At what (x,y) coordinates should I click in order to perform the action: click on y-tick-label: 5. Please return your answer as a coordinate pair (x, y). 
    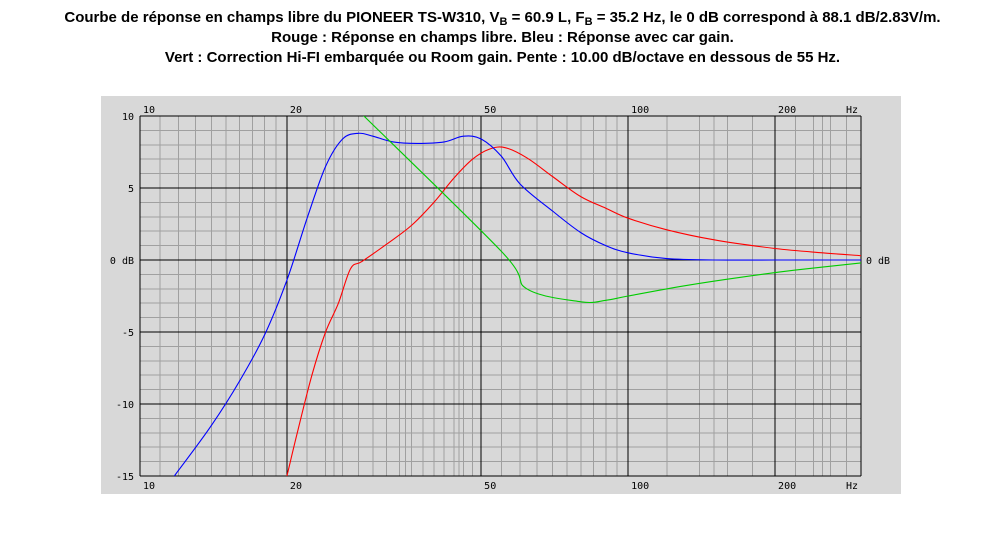
    Looking at the image, I should click on (131, 189).